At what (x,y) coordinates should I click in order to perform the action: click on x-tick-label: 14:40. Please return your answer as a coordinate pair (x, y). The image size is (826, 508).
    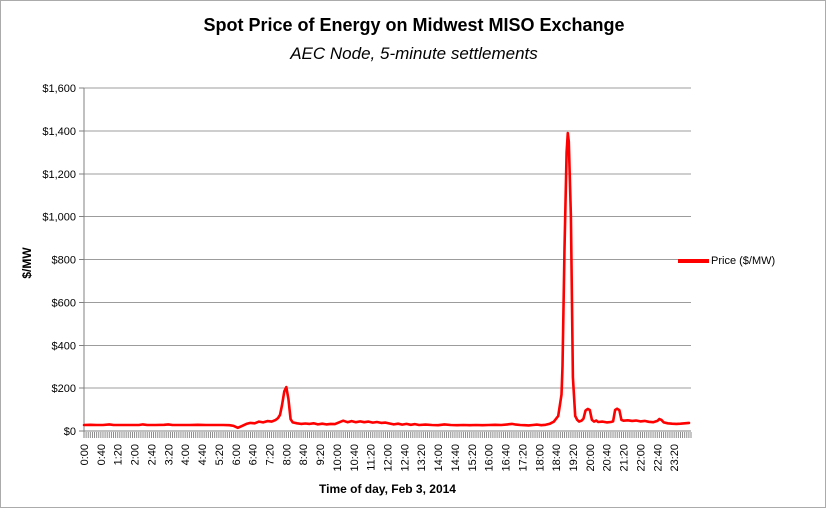
    Looking at the image, I should click on (456, 458).